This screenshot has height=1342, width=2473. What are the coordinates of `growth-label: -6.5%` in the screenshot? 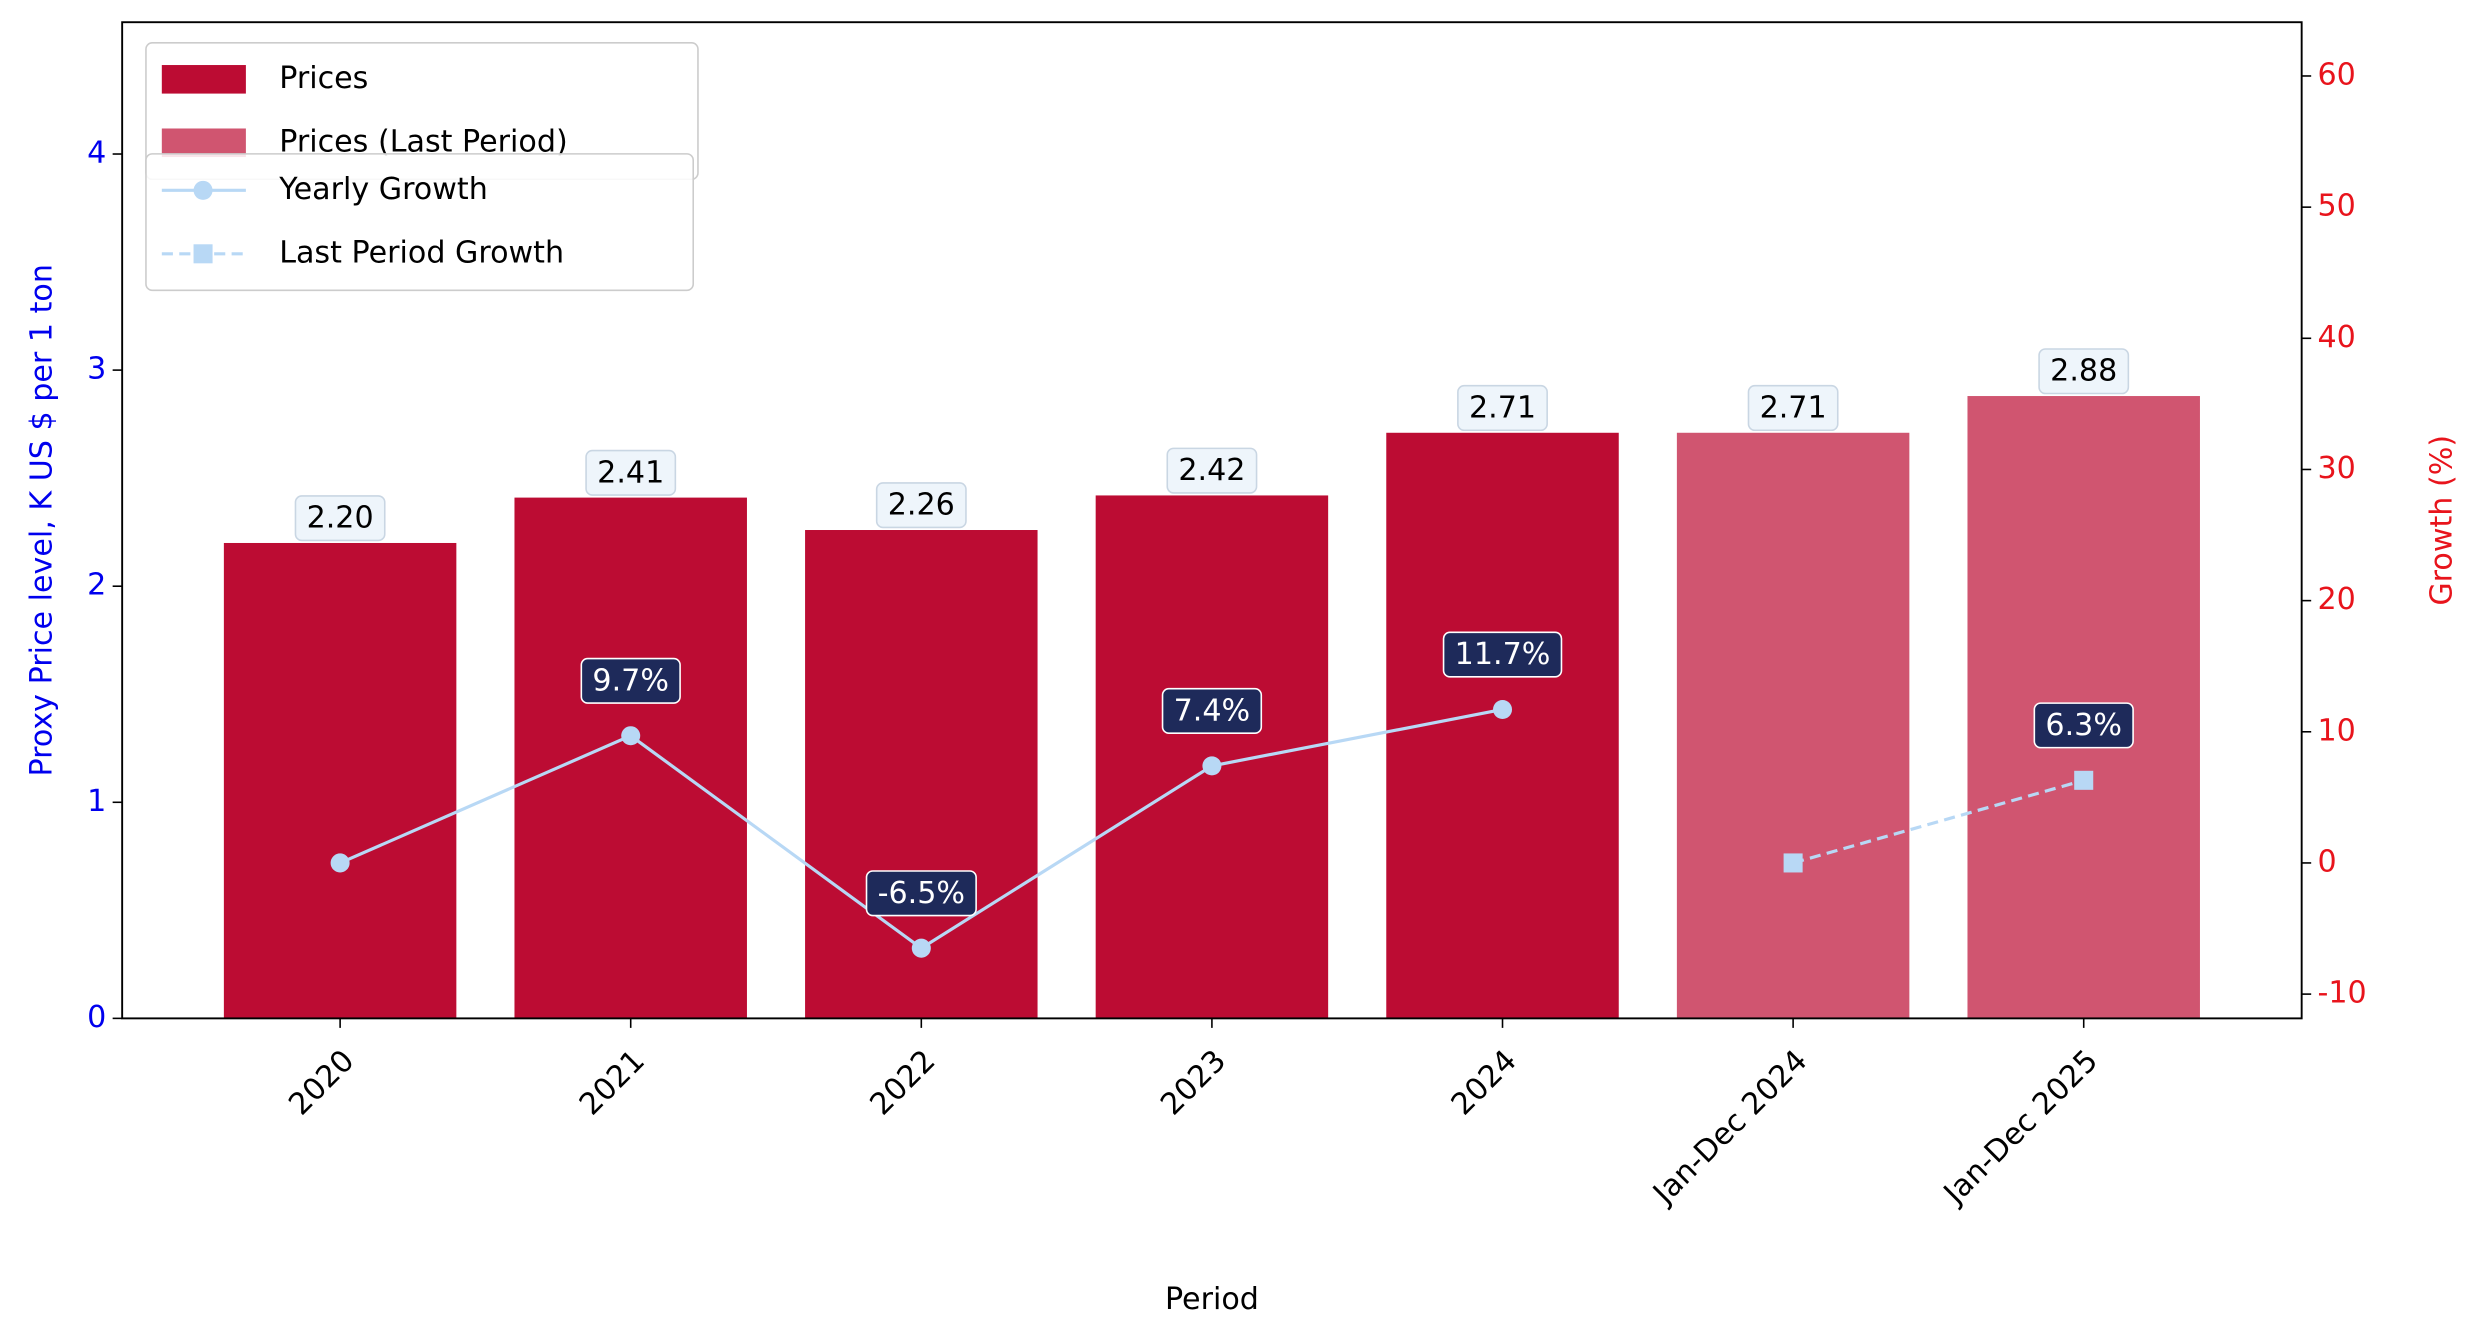 It's located at (921, 893).